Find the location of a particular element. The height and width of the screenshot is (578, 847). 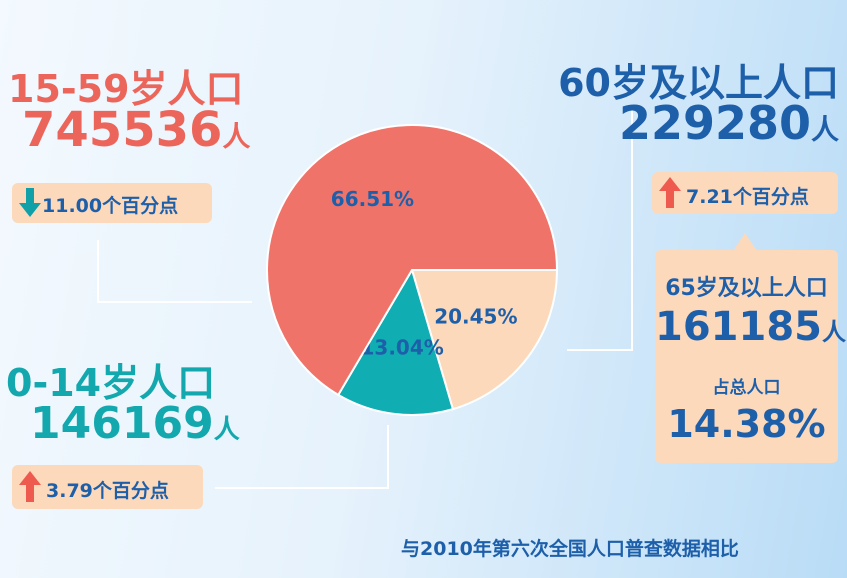

sub-title: 65岁及以上人口 is located at coordinates (746, 288).